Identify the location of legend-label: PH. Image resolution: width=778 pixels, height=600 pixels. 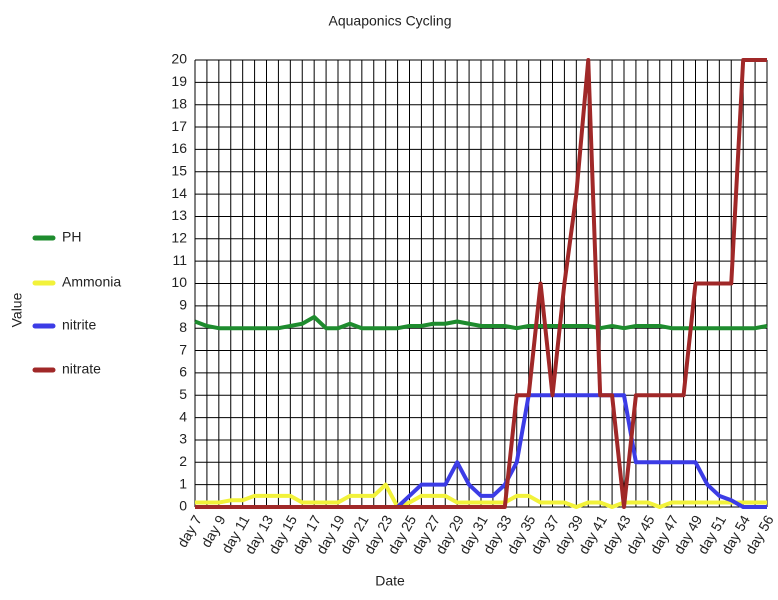
(71, 237).